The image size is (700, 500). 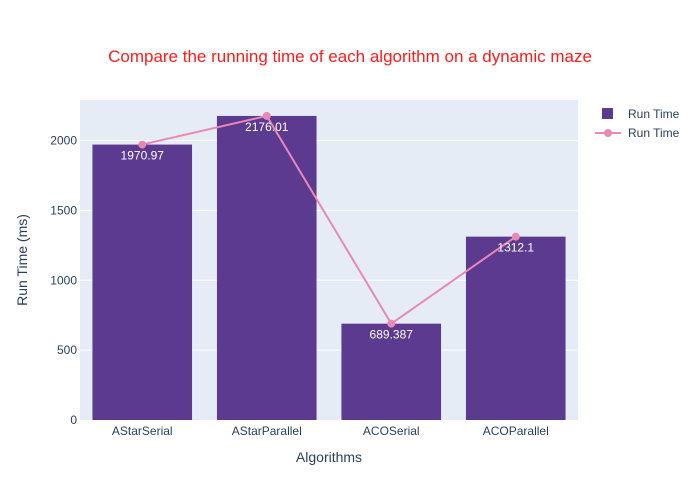 I want to click on y-tick-label: 2000, so click(x=63, y=141).